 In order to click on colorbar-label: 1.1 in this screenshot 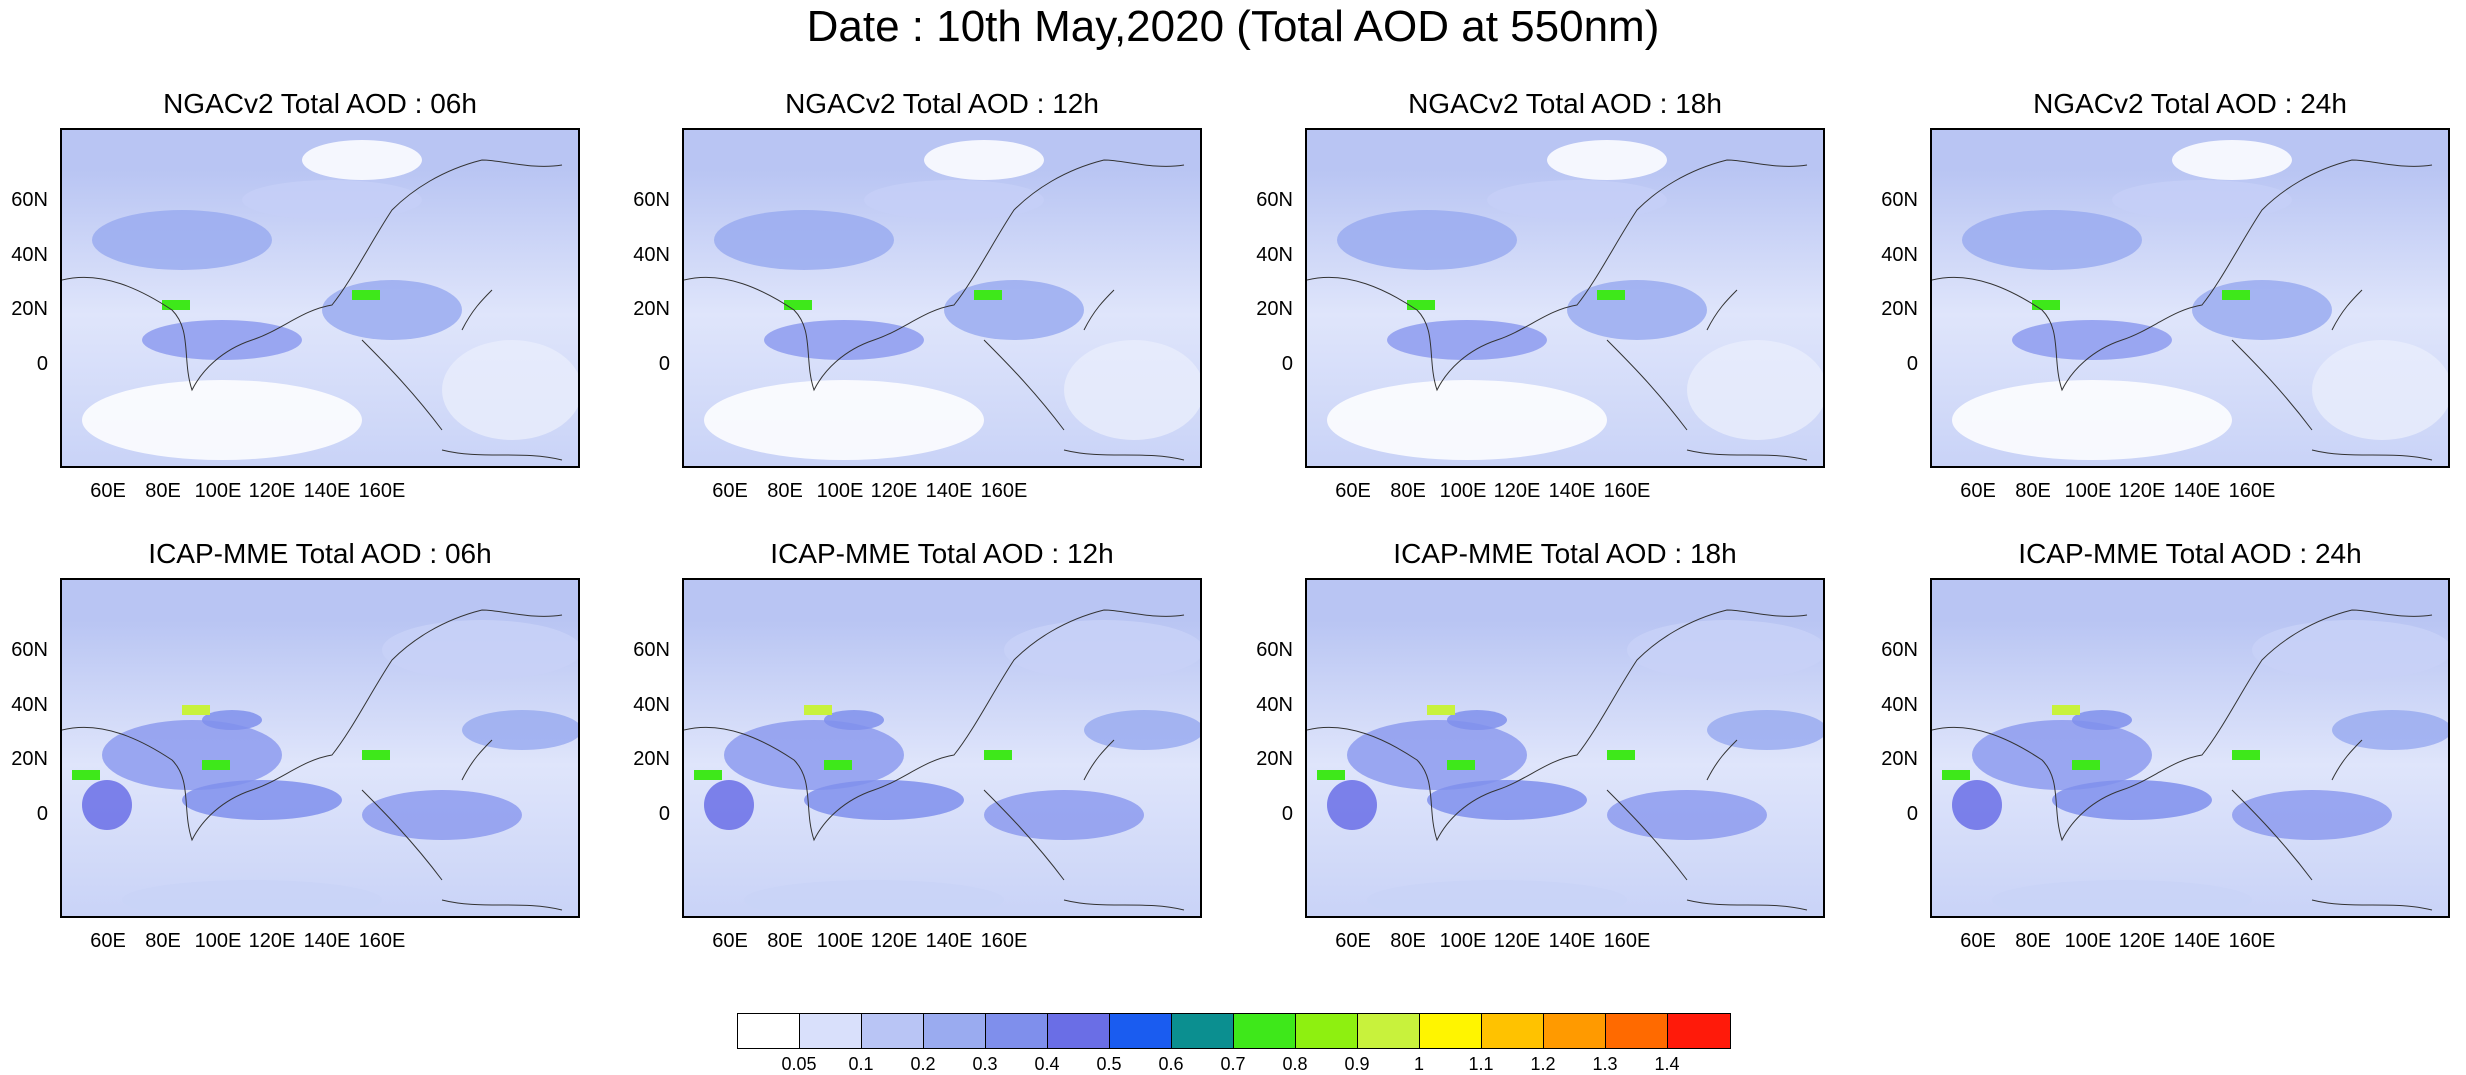, I will do `click(1481, 1064)`.